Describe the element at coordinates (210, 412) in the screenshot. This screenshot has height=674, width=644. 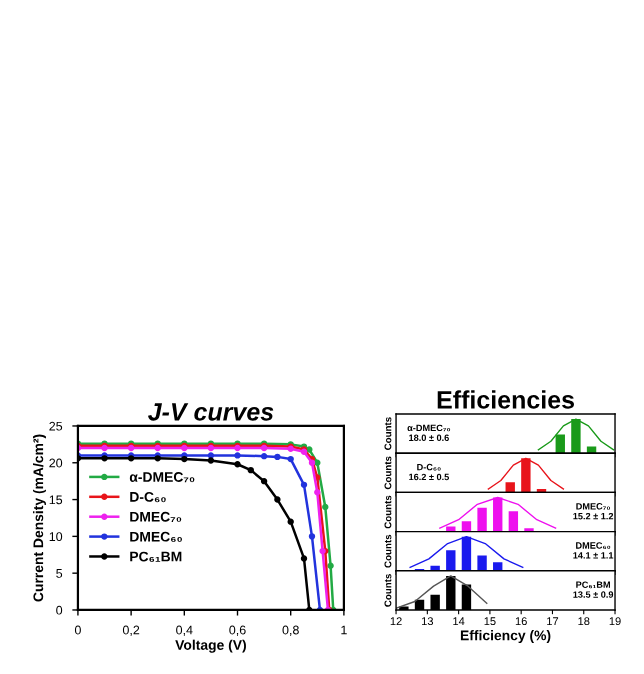
I see `chart-title: J-V curves` at that location.